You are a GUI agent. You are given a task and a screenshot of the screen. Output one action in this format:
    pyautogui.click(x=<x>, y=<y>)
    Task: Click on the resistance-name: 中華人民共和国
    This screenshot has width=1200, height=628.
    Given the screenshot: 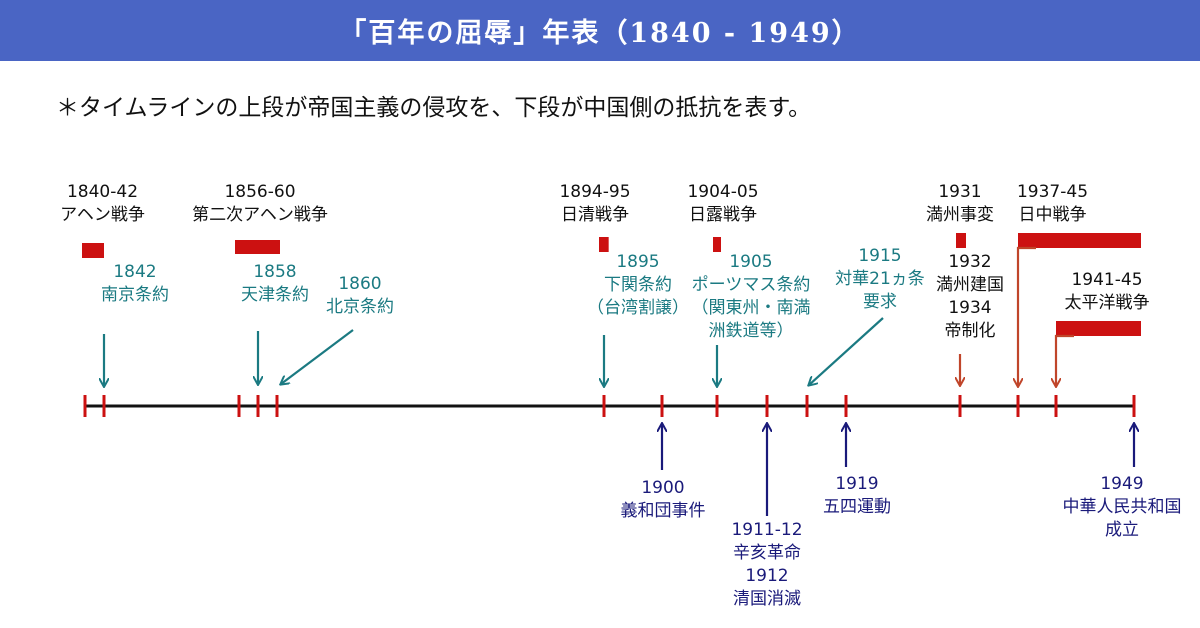 What is the action you would take?
    pyautogui.click(x=1122, y=507)
    